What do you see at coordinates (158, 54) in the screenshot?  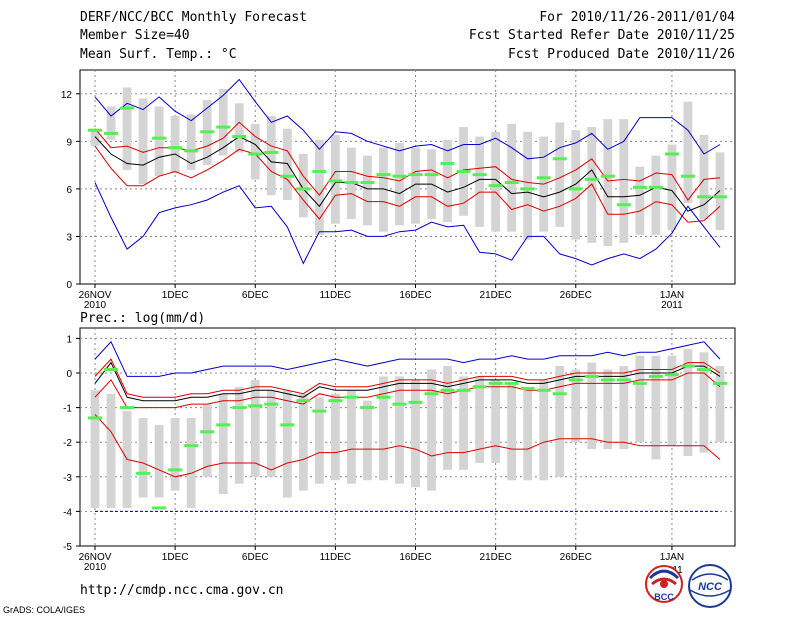 I see `panel1-title: Mean Surf. Temp.: °C` at bounding box center [158, 54].